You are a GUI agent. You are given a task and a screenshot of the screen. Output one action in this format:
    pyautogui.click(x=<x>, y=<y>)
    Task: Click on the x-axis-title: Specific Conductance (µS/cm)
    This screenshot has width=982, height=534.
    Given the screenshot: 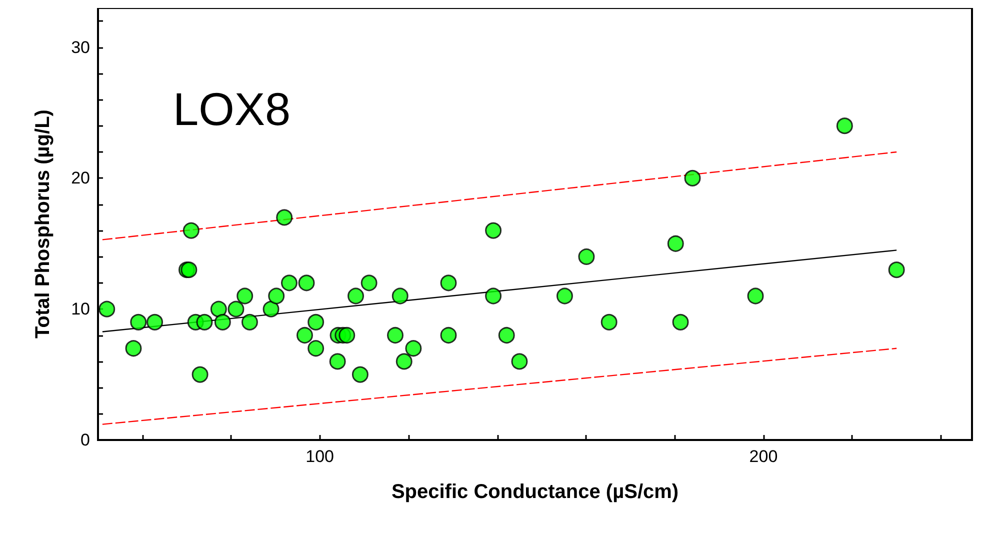 What is the action you would take?
    pyautogui.click(x=535, y=492)
    